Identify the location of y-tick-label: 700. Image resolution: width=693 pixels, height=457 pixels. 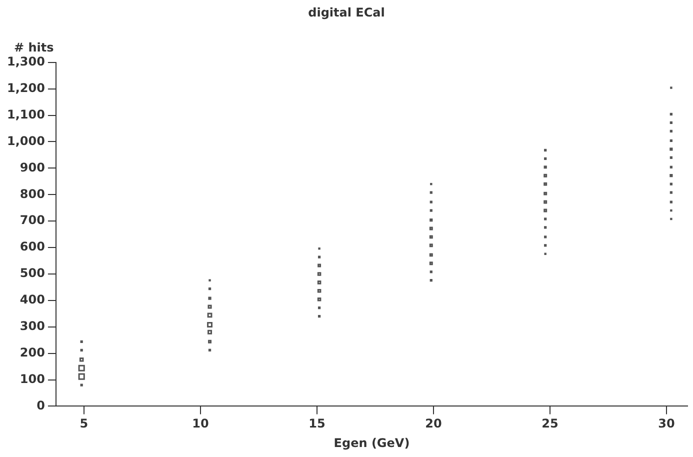
(32, 220).